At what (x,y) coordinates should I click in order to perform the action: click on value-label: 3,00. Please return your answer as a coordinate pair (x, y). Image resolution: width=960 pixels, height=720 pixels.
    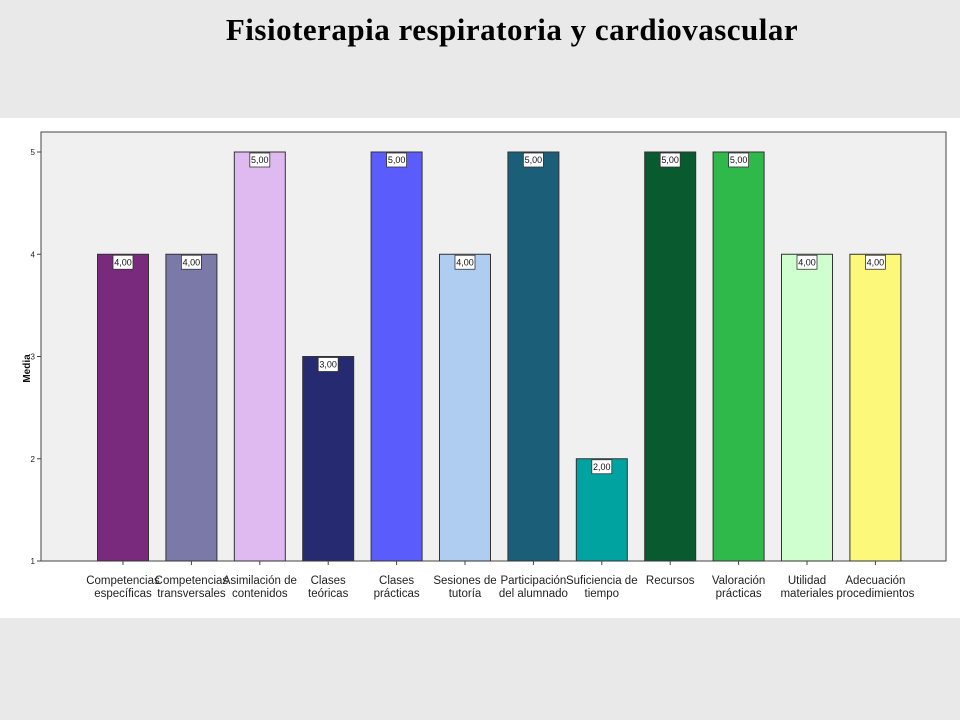
    Looking at the image, I should click on (328, 365).